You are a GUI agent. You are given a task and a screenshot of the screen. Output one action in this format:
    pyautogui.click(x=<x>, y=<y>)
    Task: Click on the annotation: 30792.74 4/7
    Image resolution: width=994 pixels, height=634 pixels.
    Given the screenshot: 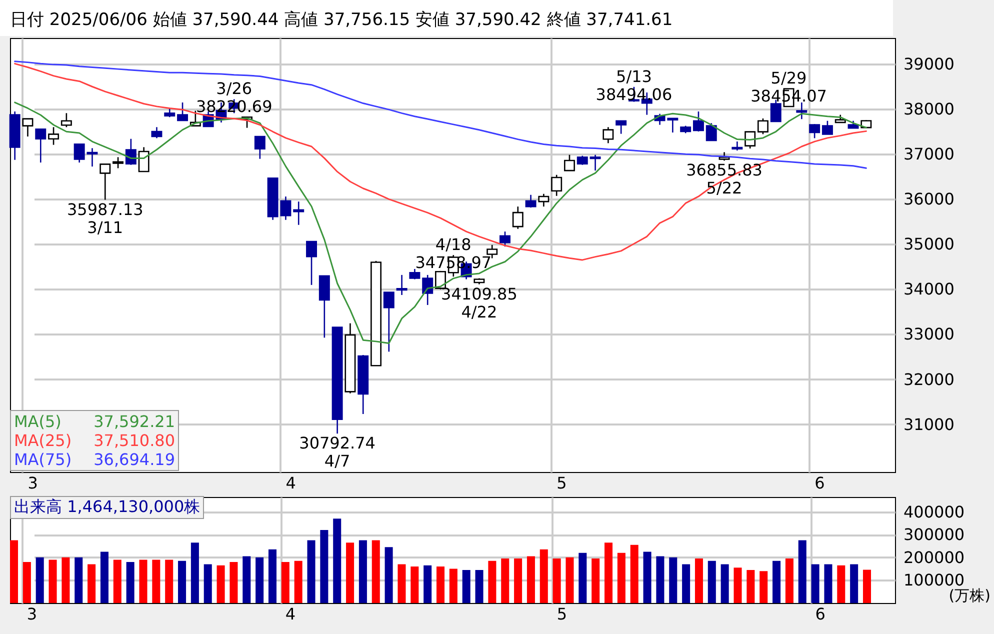 What is the action you would take?
    pyautogui.click(x=337, y=452)
    